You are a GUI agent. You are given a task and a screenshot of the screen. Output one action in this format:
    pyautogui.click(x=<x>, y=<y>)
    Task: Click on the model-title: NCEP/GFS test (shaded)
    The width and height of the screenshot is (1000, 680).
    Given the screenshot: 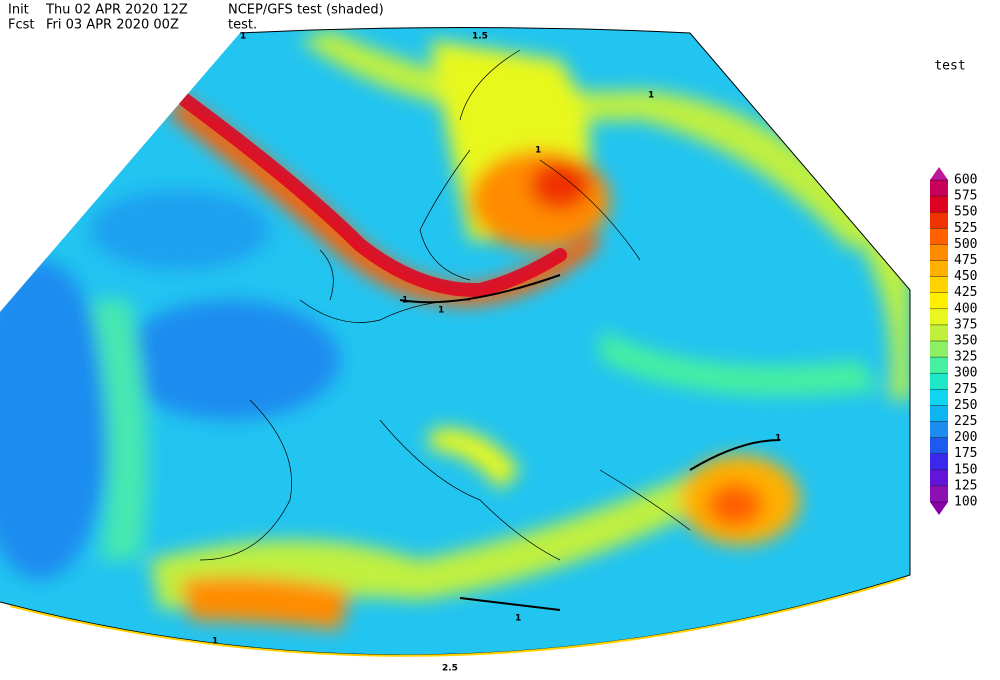 What is the action you would take?
    pyautogui.click(x=306, y=10)
    